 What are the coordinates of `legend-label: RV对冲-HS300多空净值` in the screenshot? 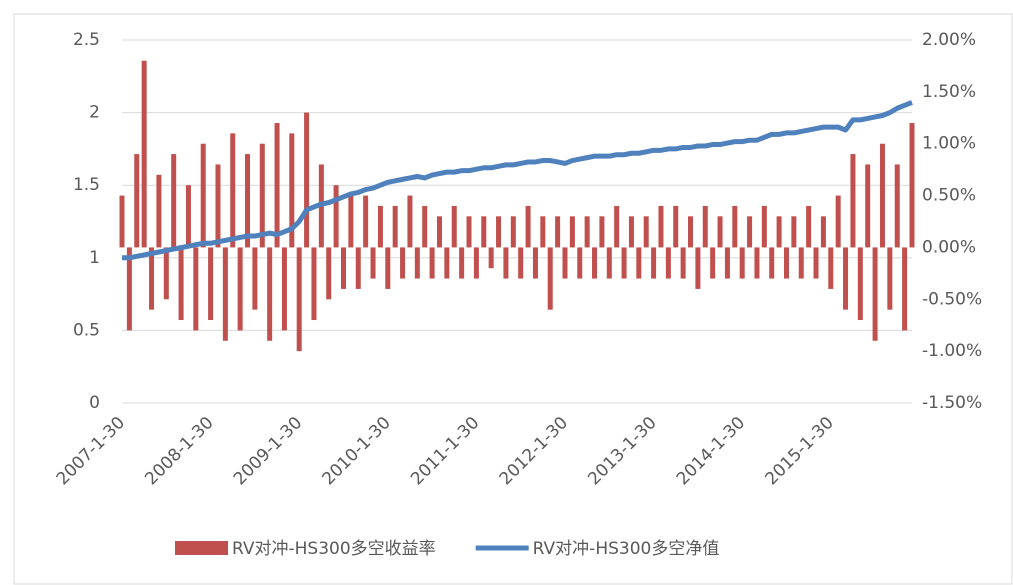 It's located at (626, 549).